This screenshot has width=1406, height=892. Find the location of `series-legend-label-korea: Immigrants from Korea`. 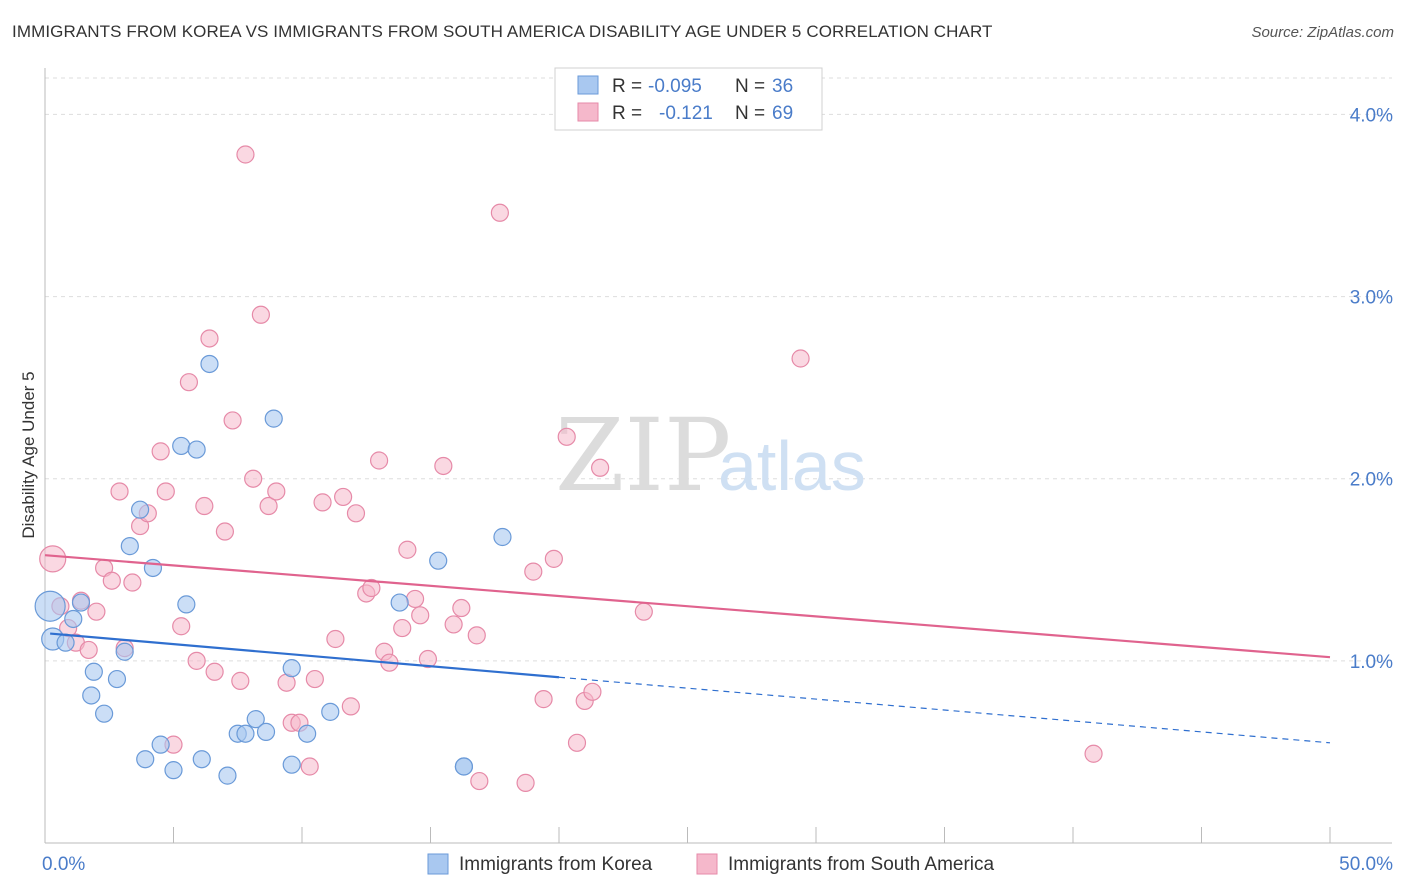

series-legend-label-korea: Immigrants from Korea is located at coordinates (556, 864).